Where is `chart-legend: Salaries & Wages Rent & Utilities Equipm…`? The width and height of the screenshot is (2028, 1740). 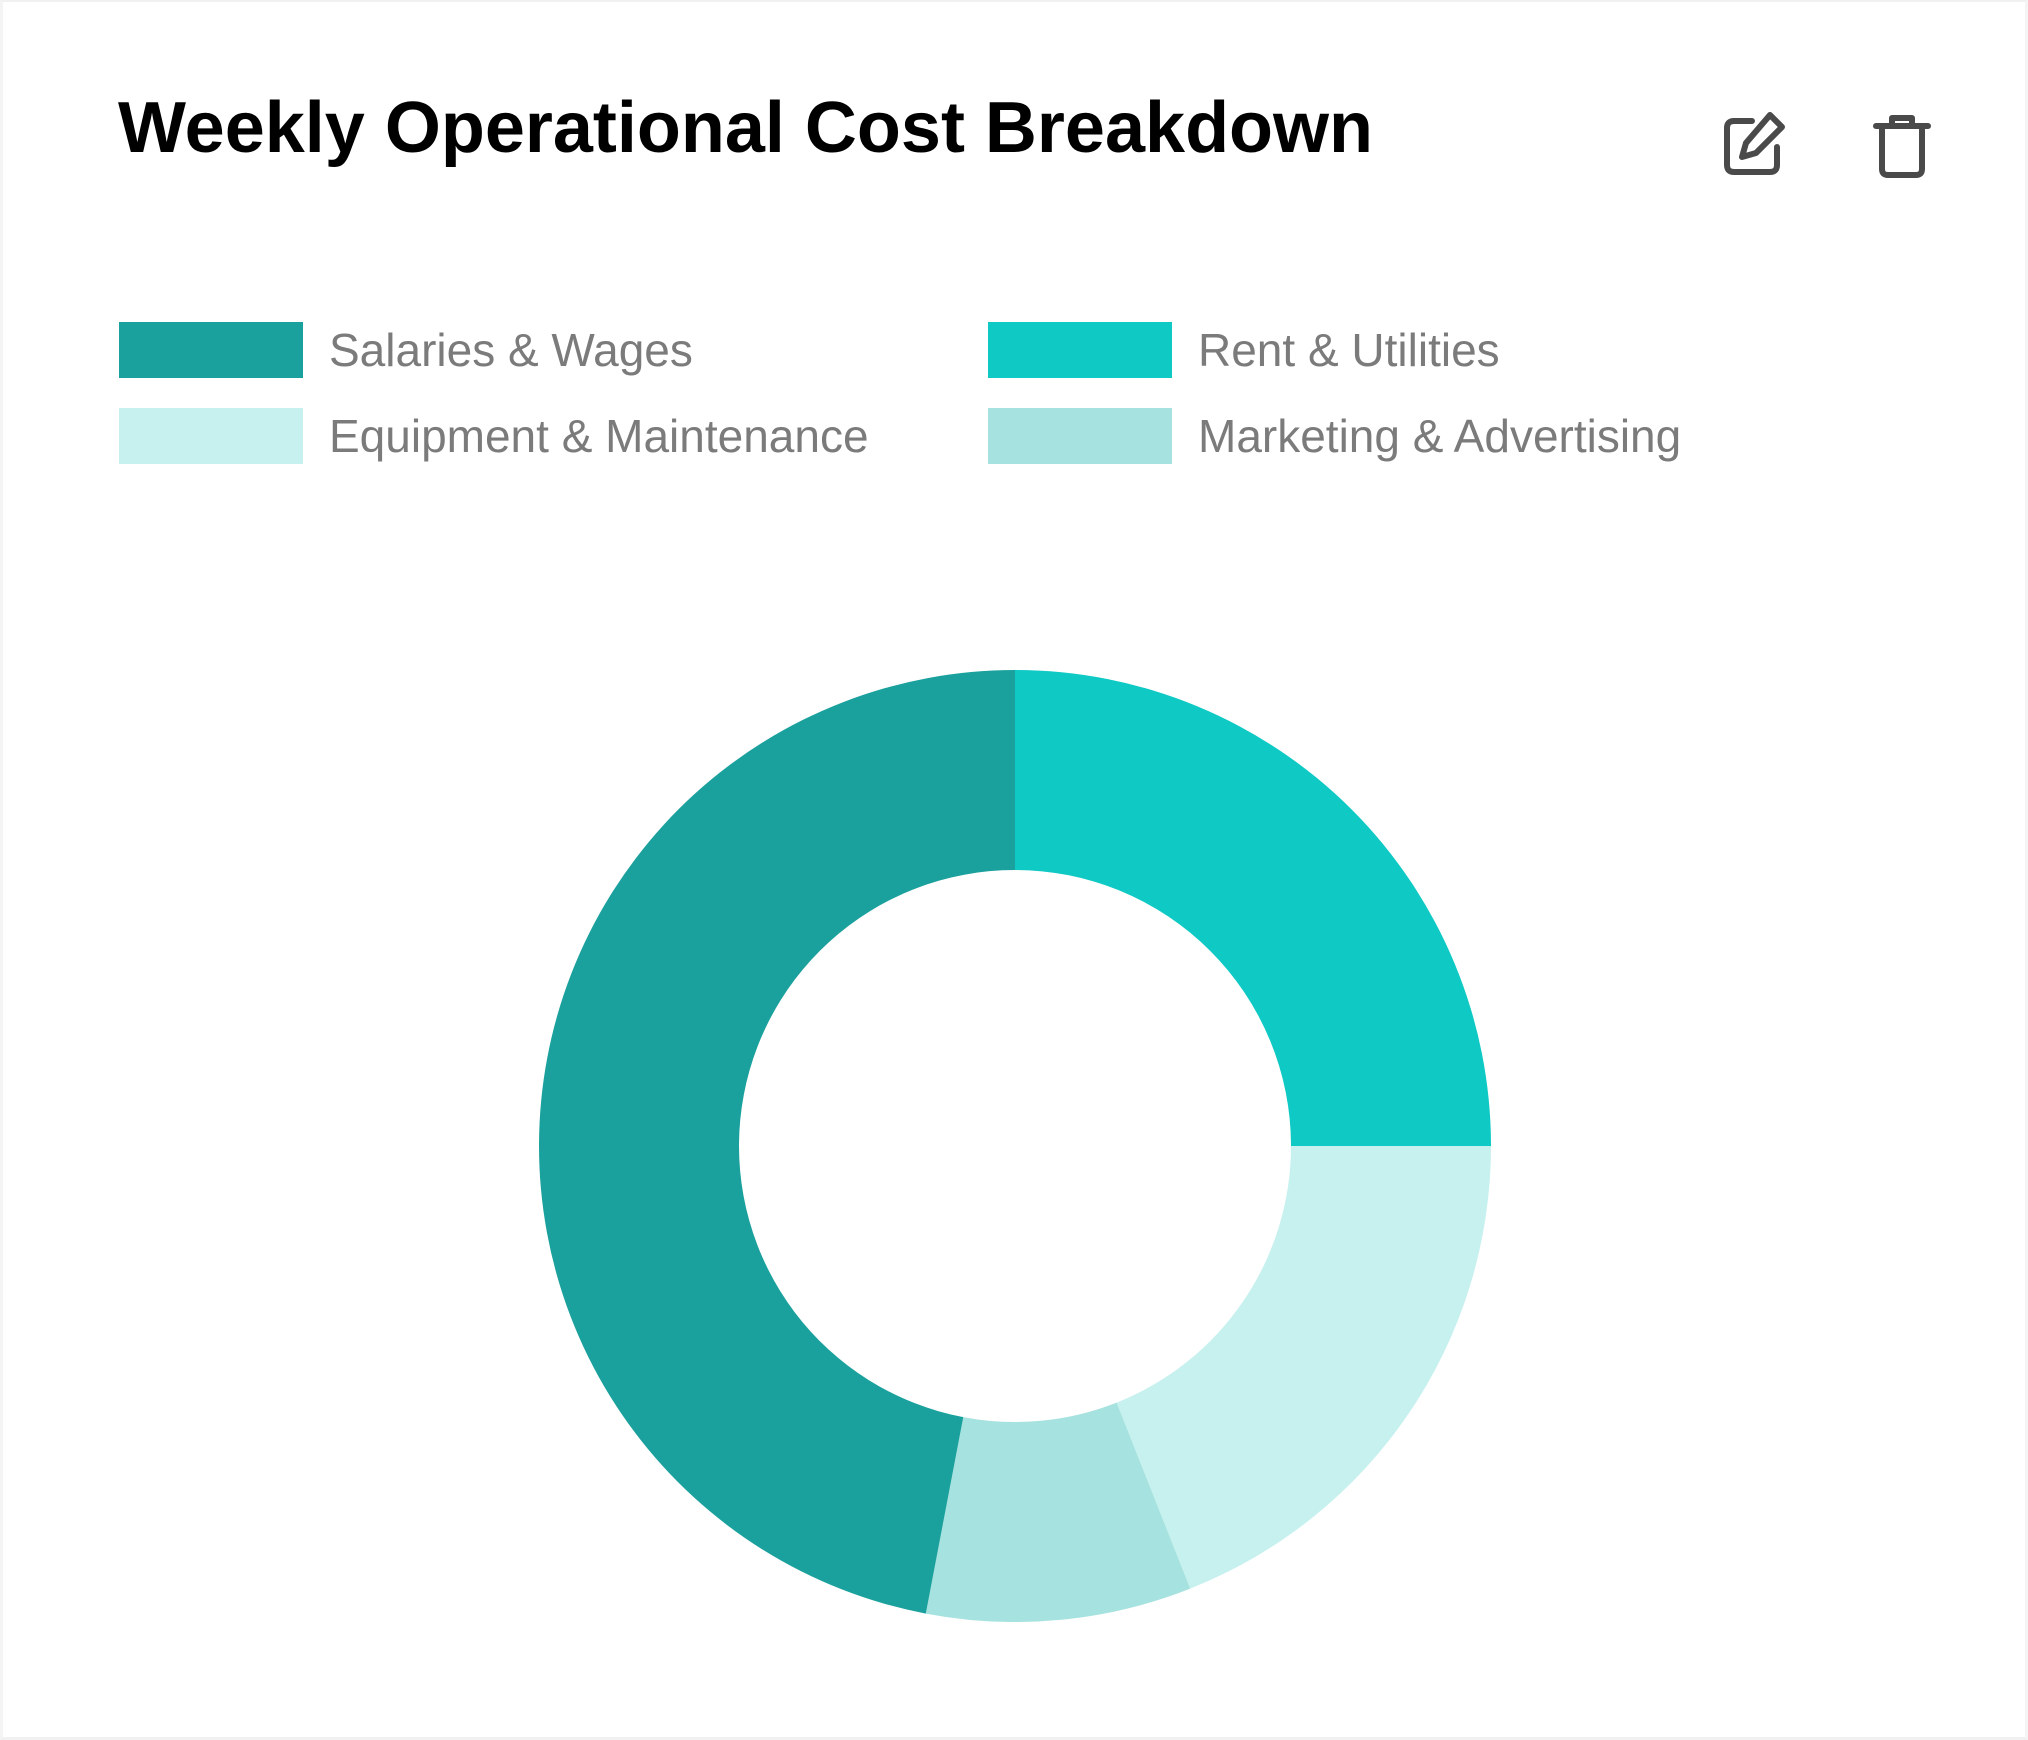
chart-legend: Salaries & Wages Rent & Utilities Equipm… is located at coordinates (999, 400).